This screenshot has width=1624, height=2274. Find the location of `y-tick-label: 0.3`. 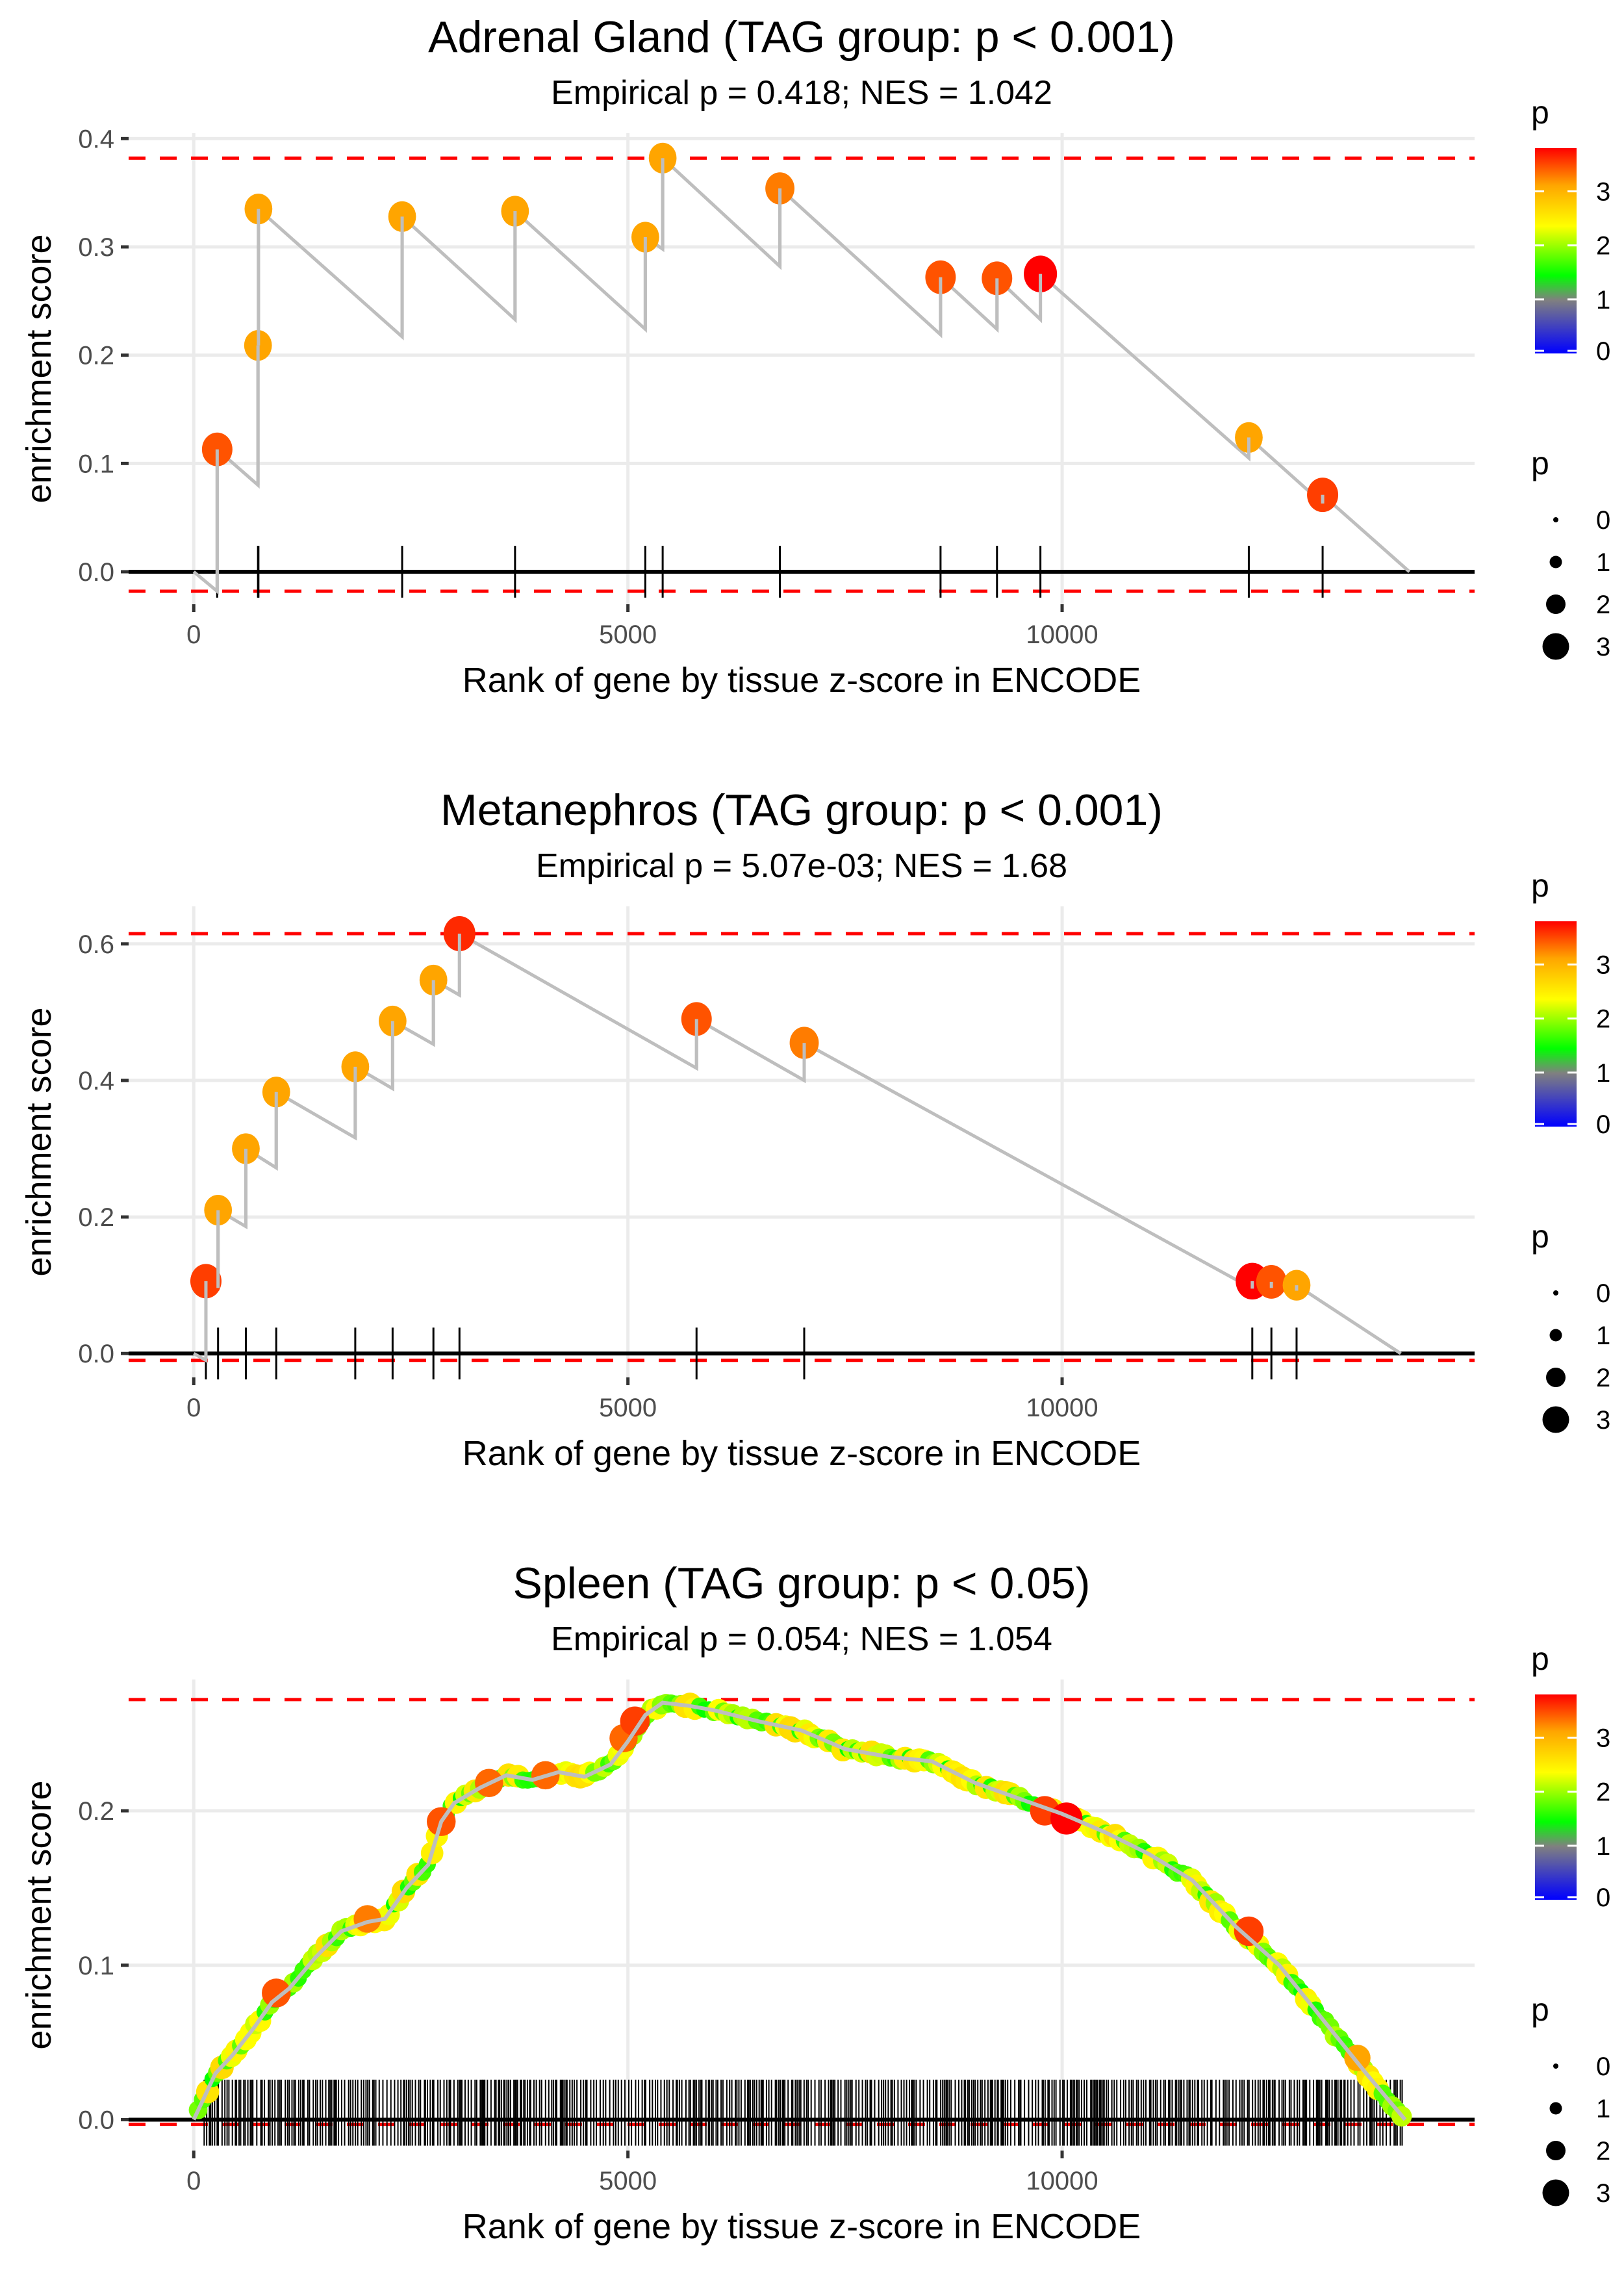

y-tick-label: 0.3 is located at coordinates (96, 247).